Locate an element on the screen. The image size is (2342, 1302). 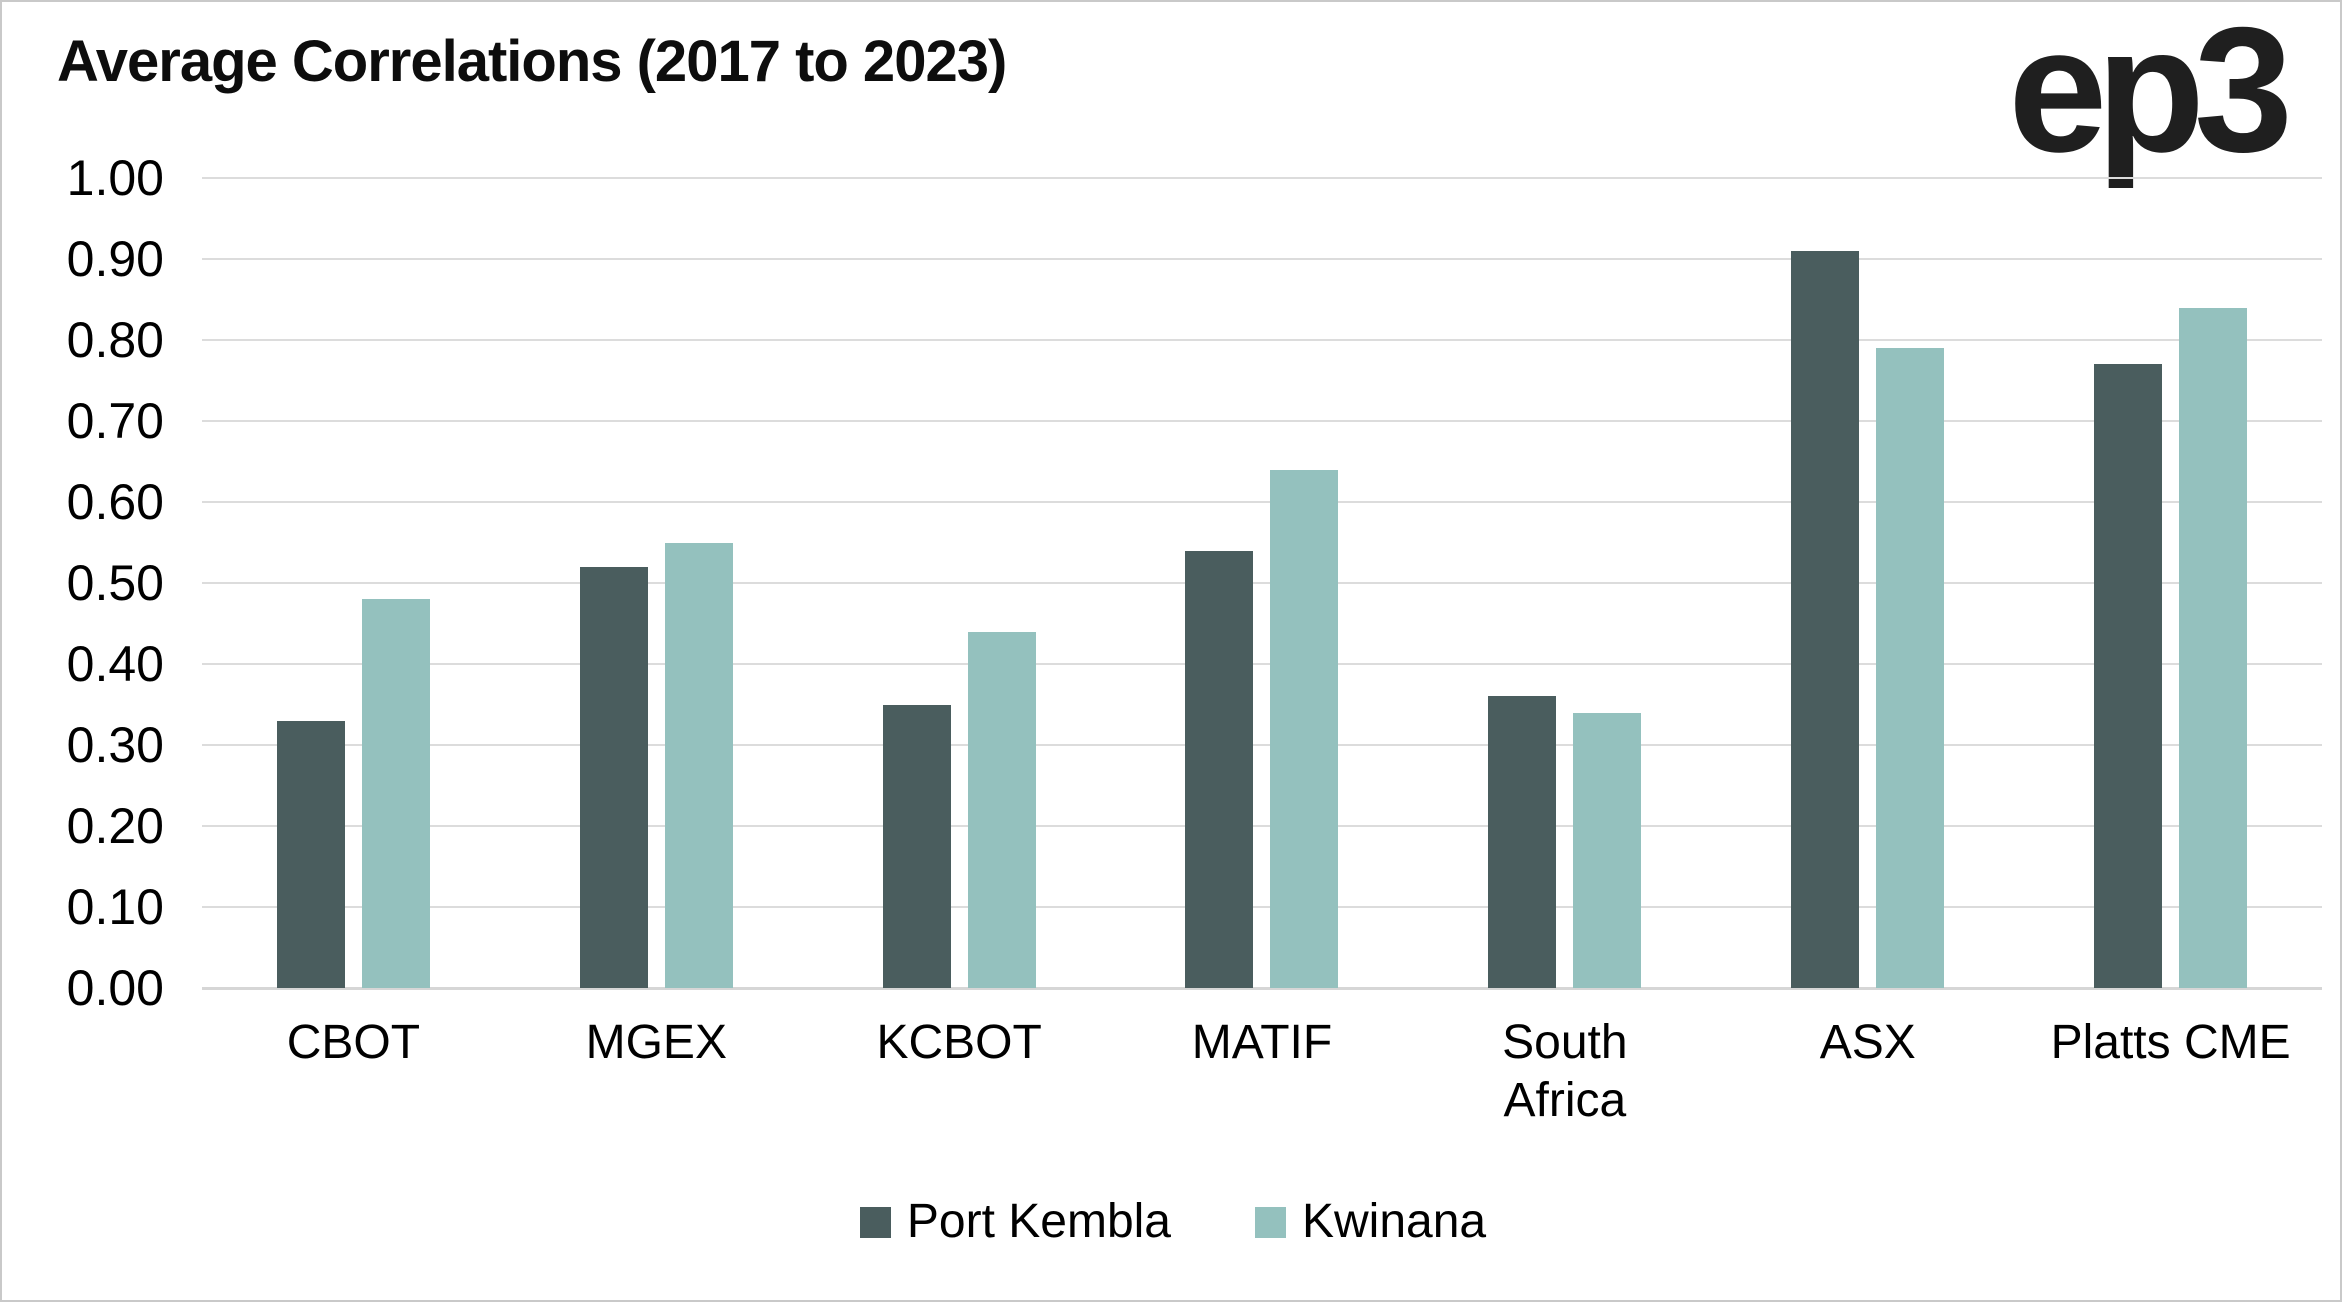
x-category-label: ASX is located at coordinates (1867, 1042).